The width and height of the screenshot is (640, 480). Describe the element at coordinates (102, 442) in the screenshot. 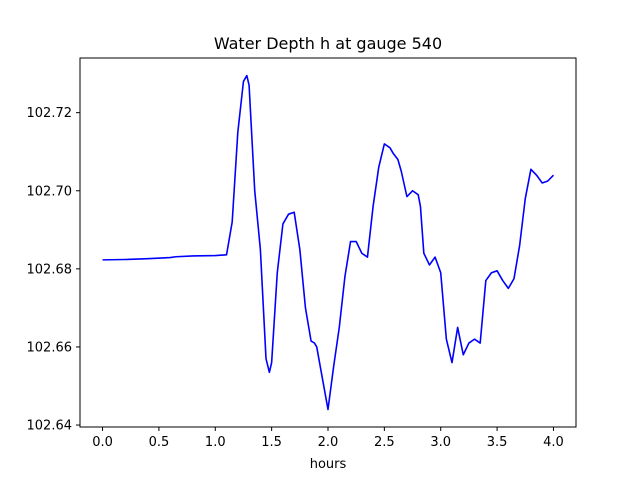

I see `x-tick-label: 0.0` at that location.